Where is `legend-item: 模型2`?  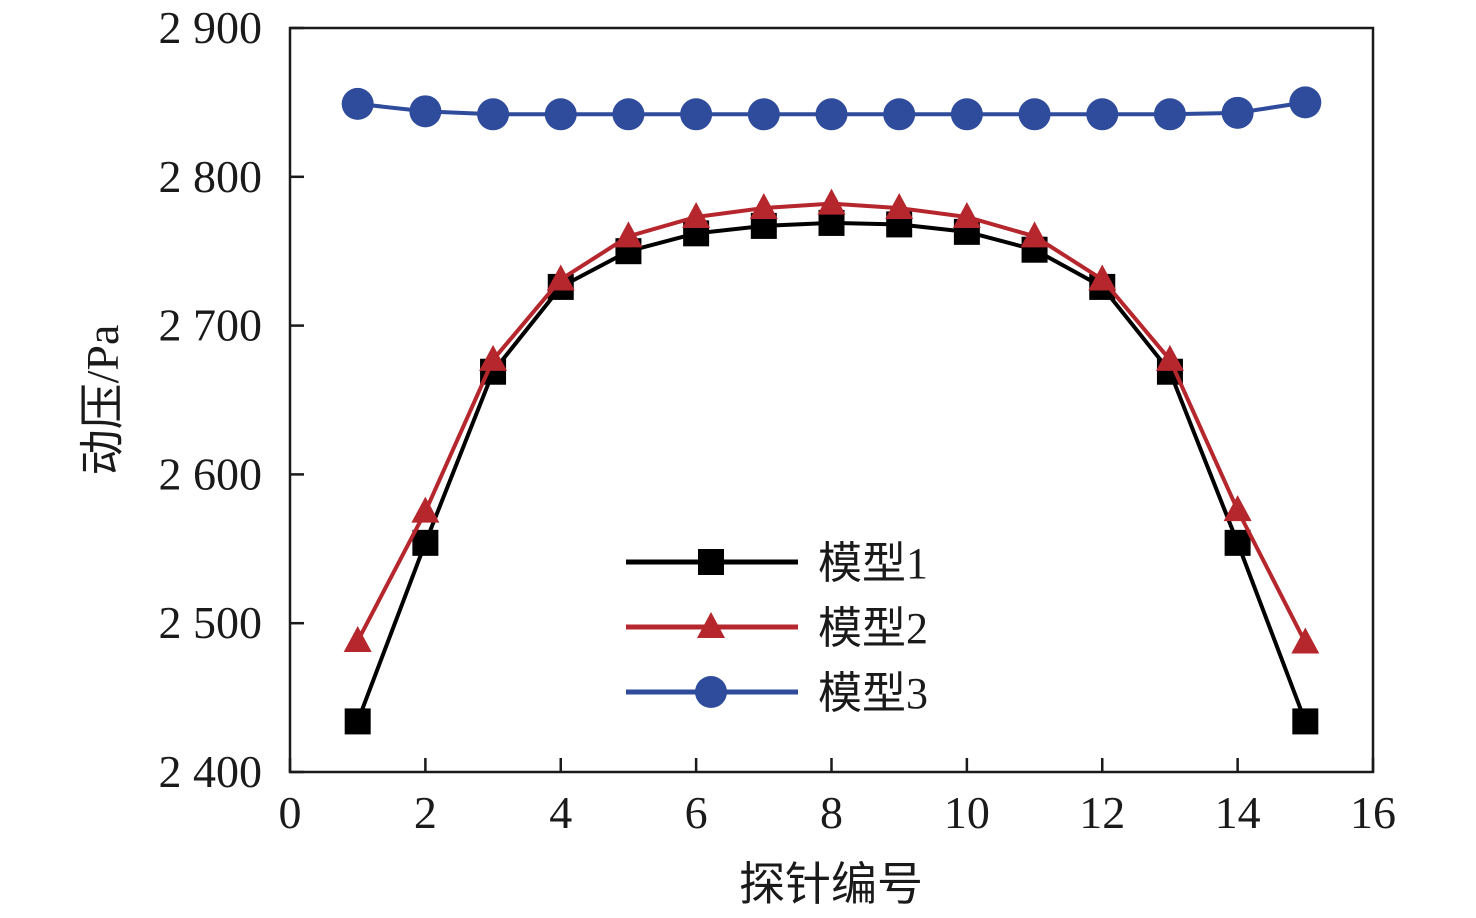
legend-item: 模型2 is located at coordinates (777, 628).